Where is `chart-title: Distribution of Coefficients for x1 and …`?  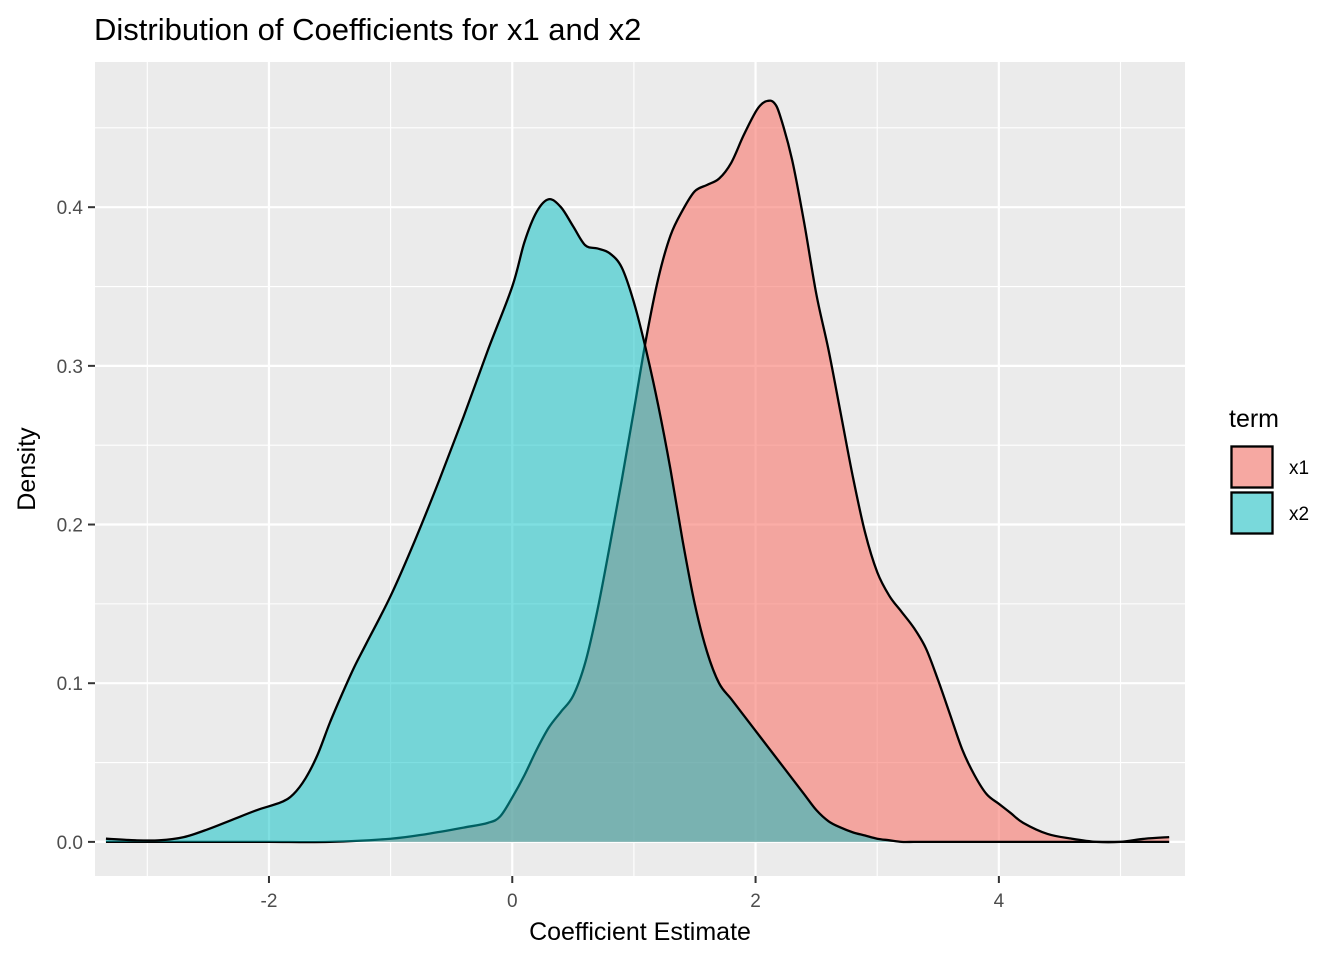 chart-title: Distribution of Coefficients for x1 and … is located at coordinates (367, 29).